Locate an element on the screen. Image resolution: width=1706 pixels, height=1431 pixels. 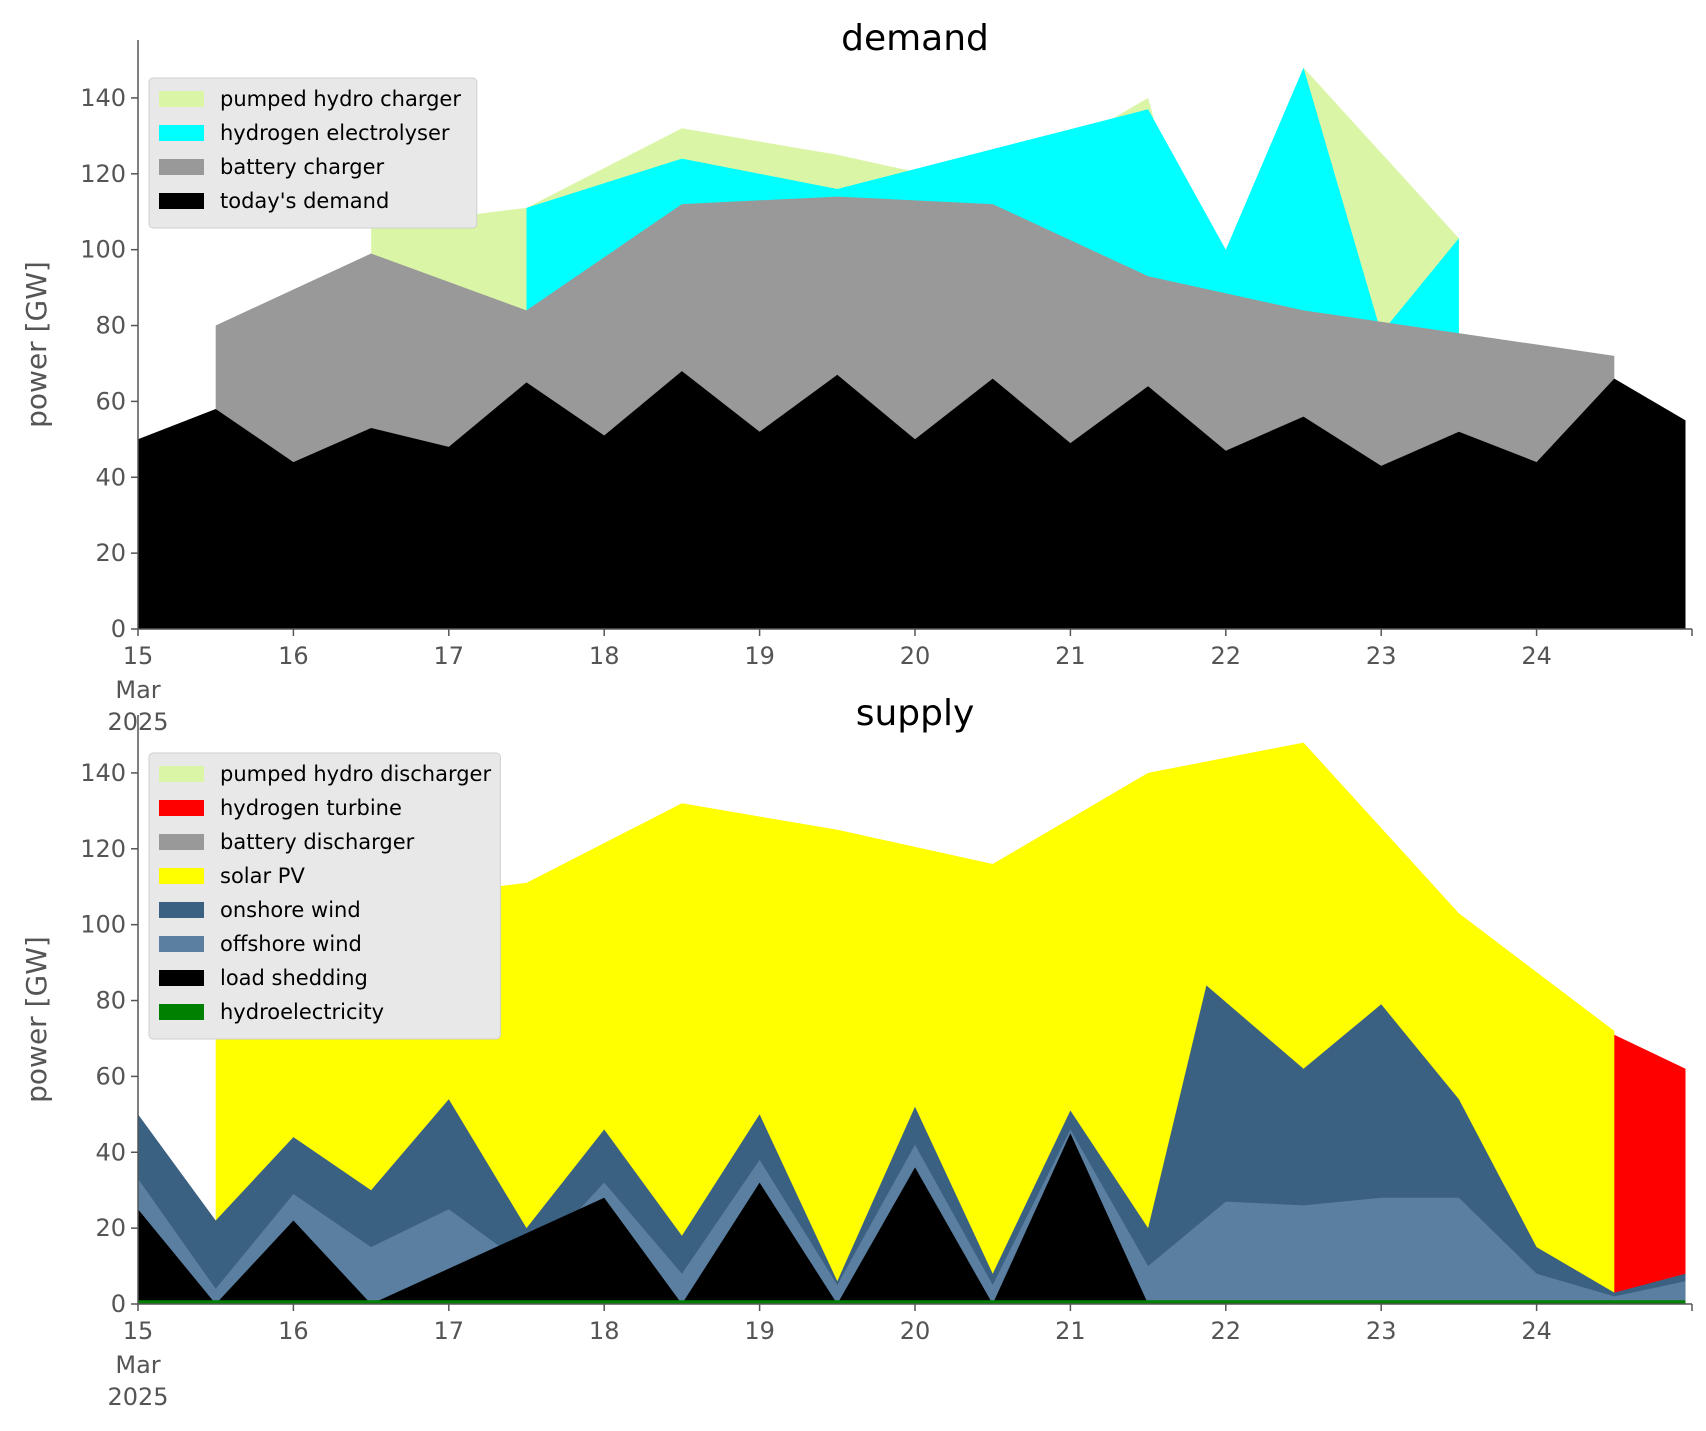
legend-swatch-solar-pv is located at coordinates (181, 876).